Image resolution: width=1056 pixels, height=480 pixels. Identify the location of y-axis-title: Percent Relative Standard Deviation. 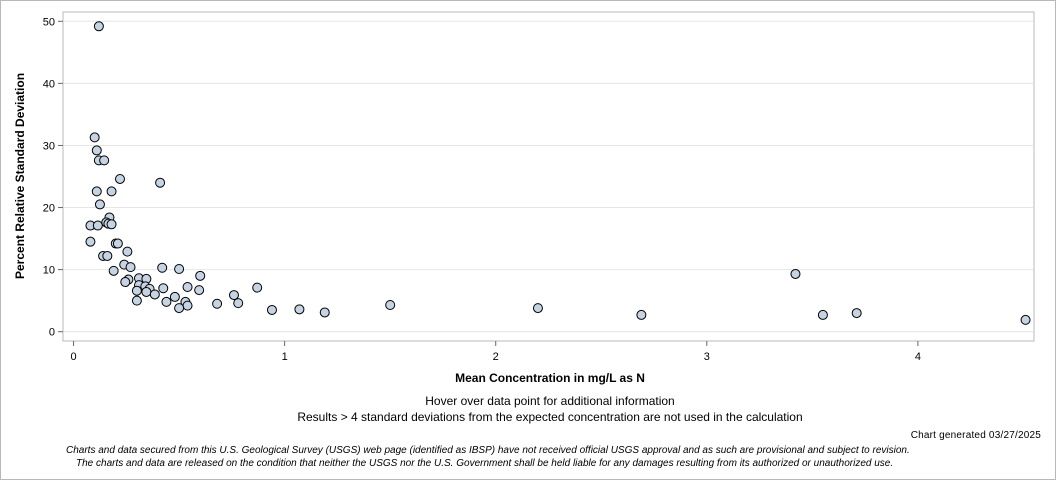
(20, 176).